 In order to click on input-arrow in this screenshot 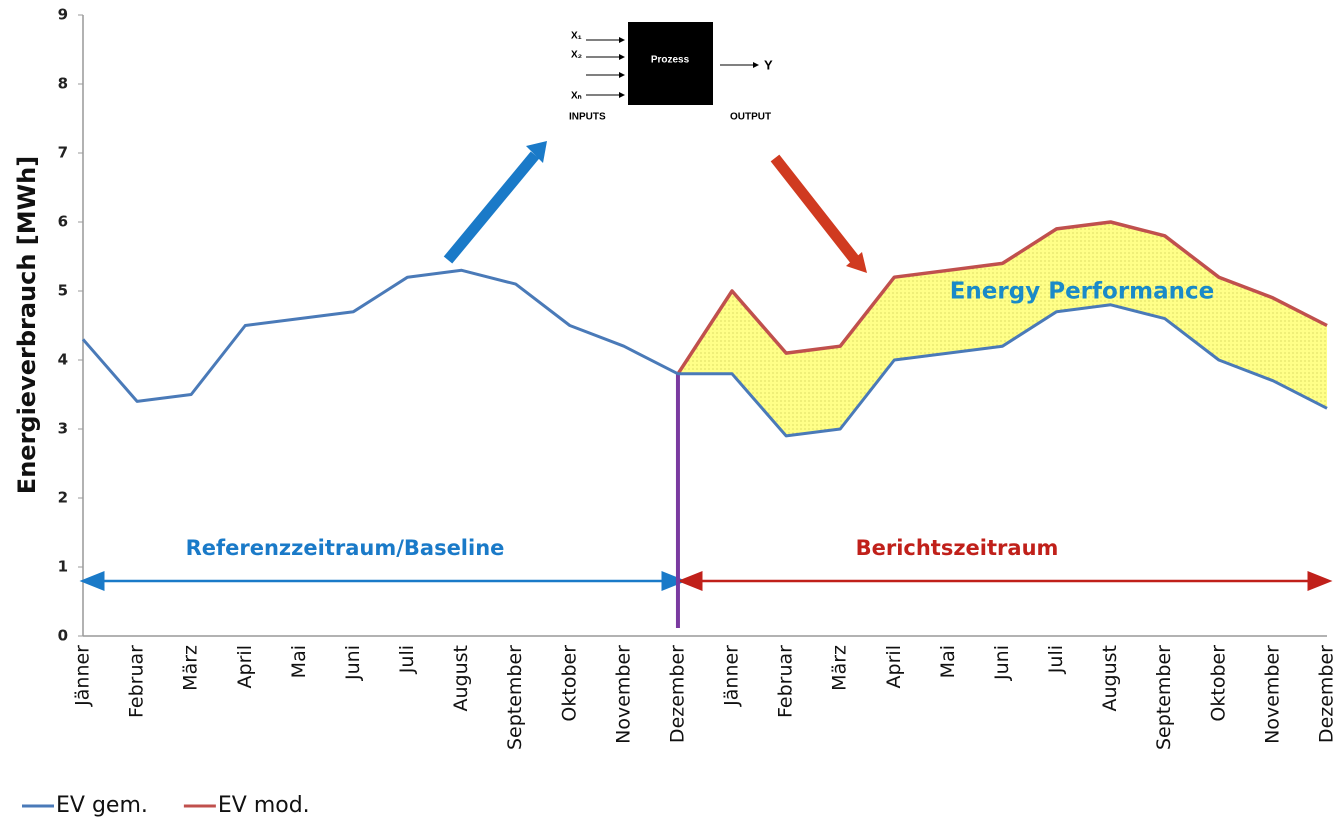, I will do `click(491, 207)`.